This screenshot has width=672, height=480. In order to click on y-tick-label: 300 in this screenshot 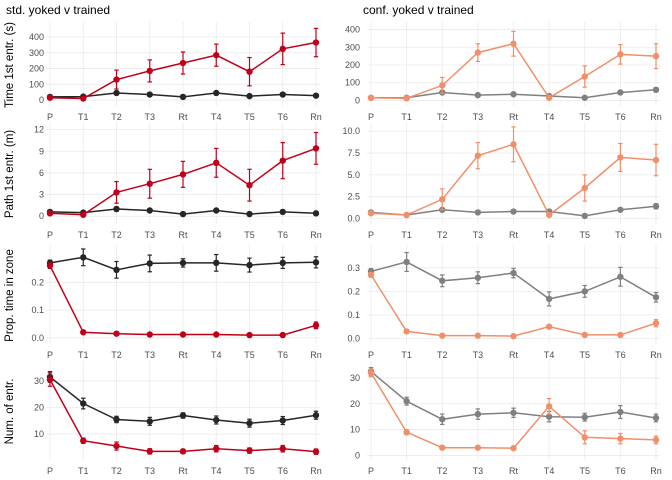, I will do `click(352, 47)`.